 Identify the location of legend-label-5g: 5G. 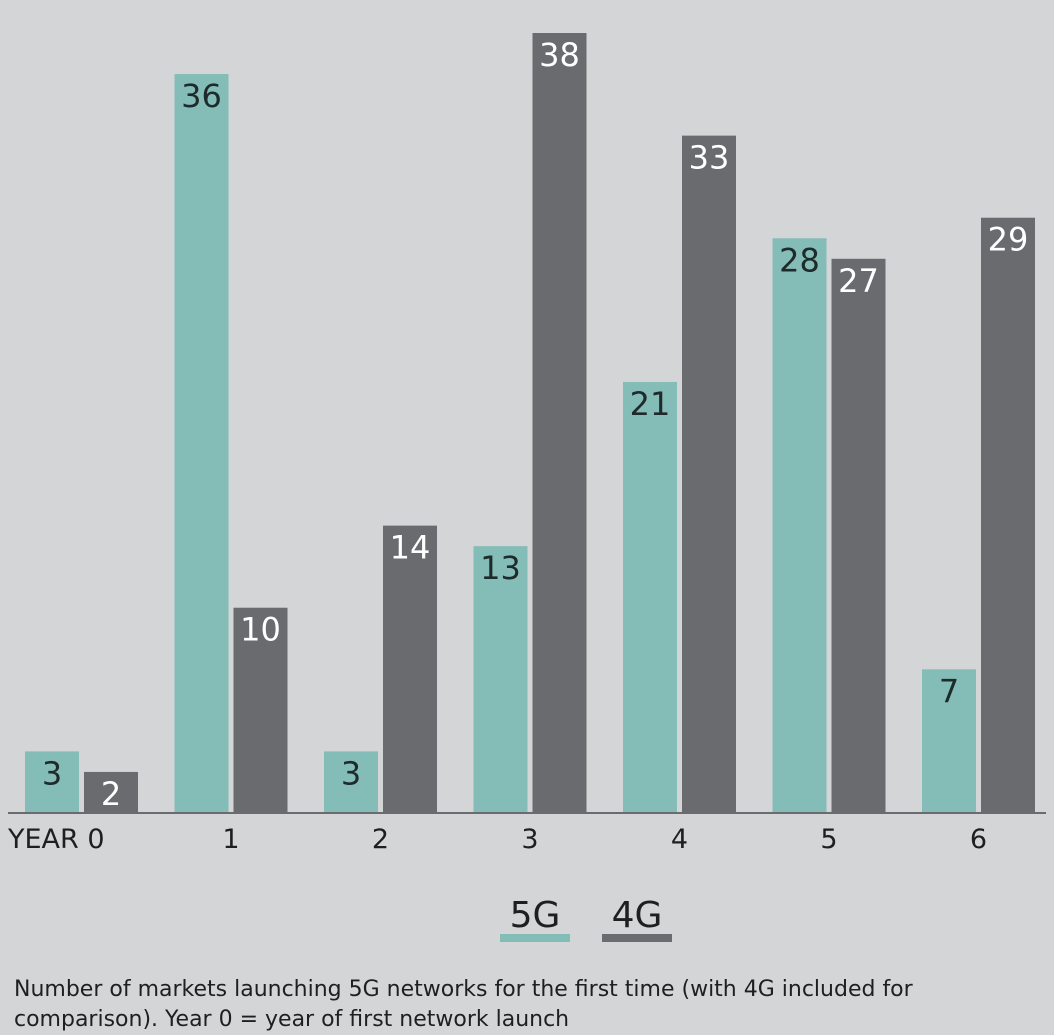
(535, 915).